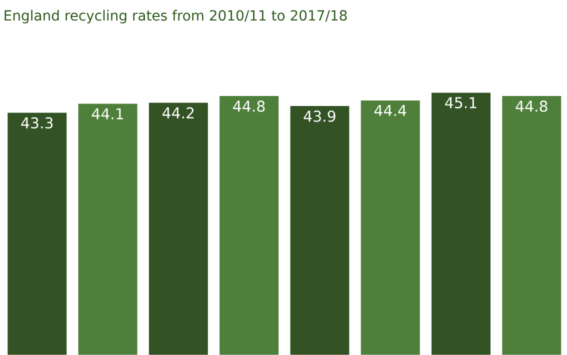 This screenshot has width=567, height=355. Describe the element at coordinates (390, 110) in the screenshot. I see `data-label: 44.4` at that location.